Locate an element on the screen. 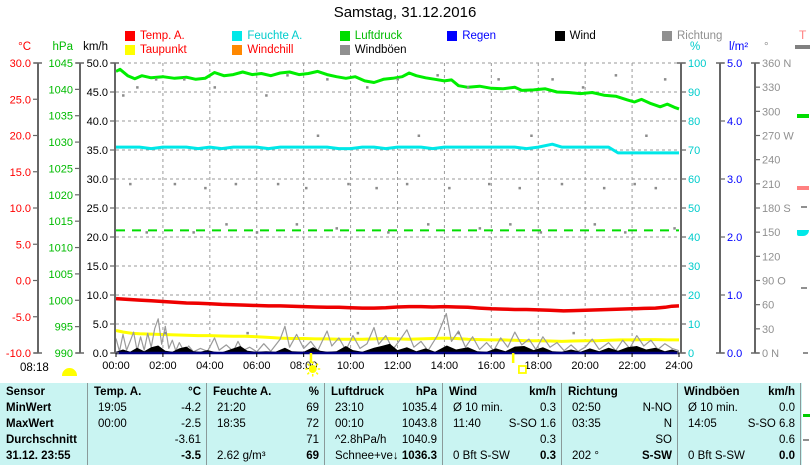  svg-text: 18:00 is located at coordinates (538, 366).